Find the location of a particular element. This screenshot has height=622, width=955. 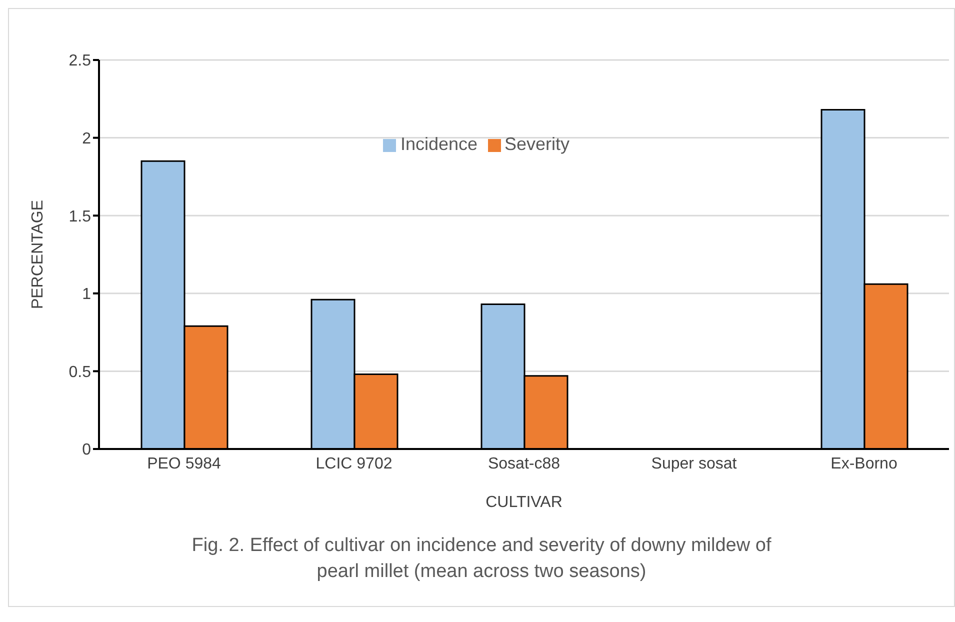

y-tick-label: 0.5 is located at coordinates (80, 372).